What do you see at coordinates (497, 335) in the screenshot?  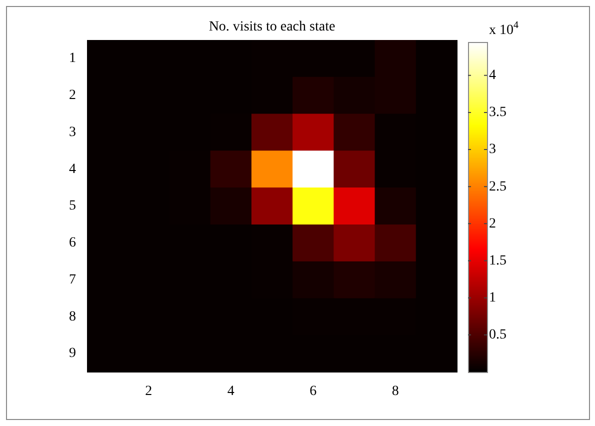 I see `color-bar-label: 0.5` at bounding box center [497, 335].